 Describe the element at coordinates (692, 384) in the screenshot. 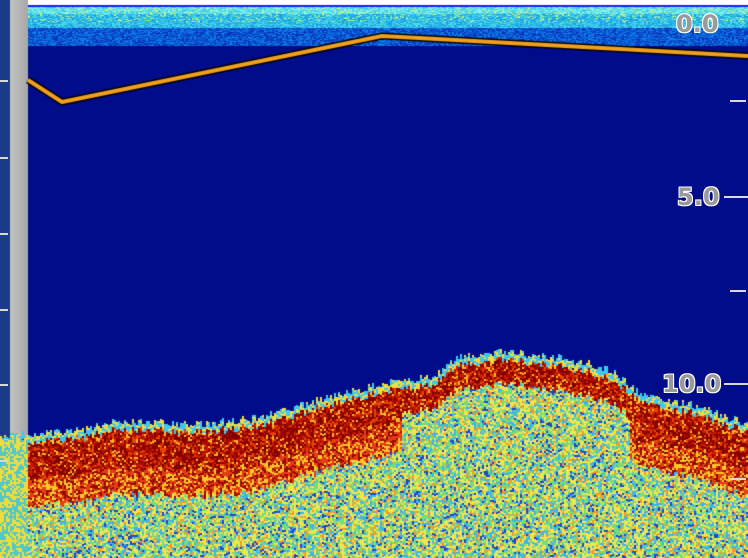

I see `depth-label-10: 10.0` at that location.